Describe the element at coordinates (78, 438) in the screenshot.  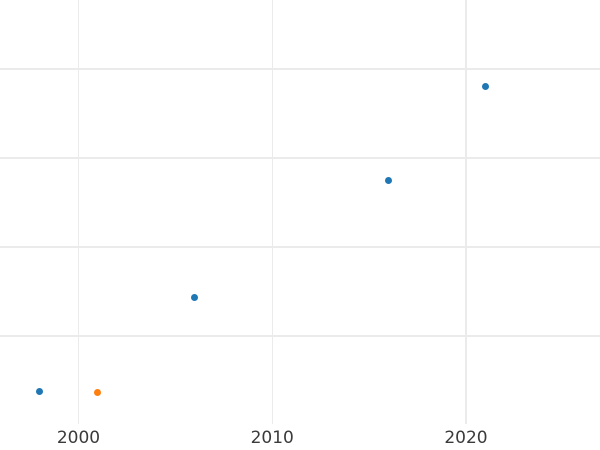
I see `x-tick-label: 2000` at that location.